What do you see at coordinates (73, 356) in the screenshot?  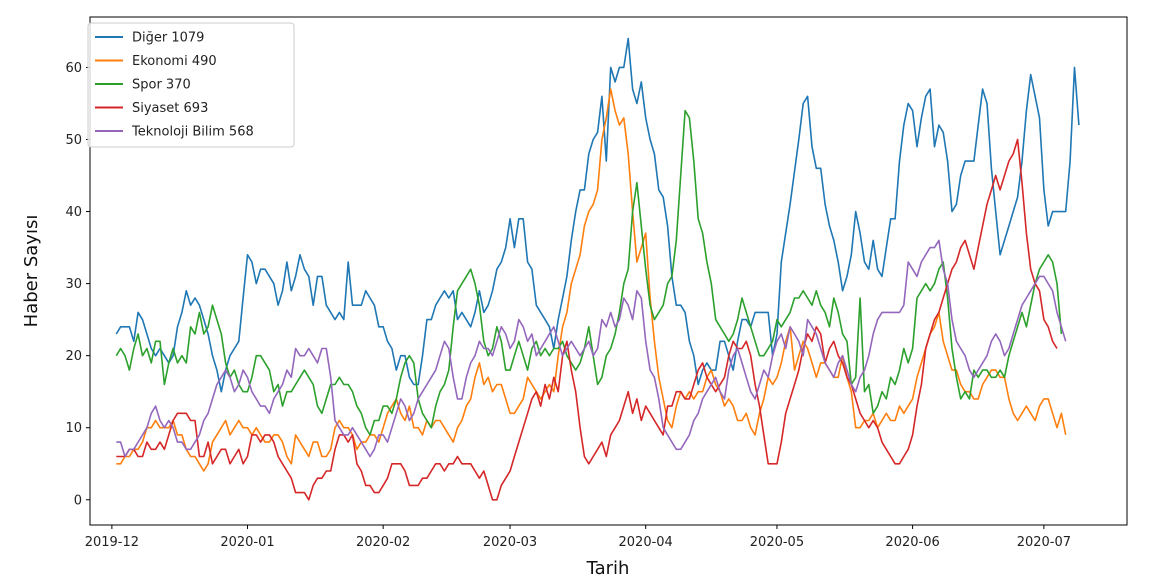 I see `y-tick-label: 20` at bounding box center [73, 356].